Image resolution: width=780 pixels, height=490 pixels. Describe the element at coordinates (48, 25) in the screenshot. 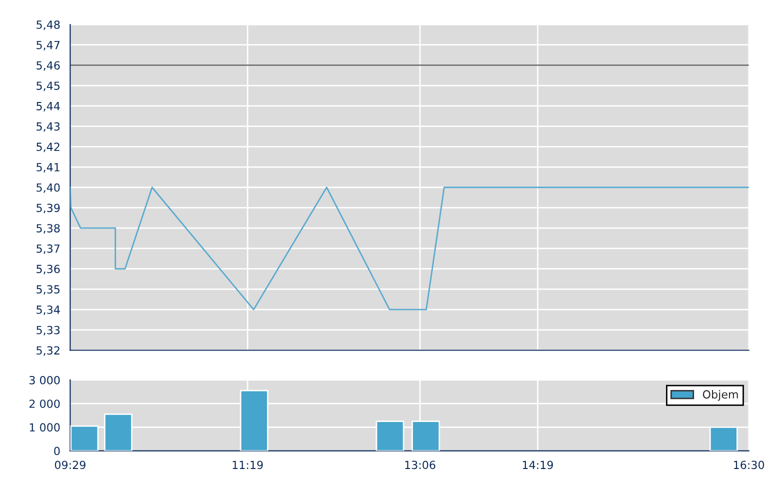

I see `y-tick-label: 5,48` at that location.